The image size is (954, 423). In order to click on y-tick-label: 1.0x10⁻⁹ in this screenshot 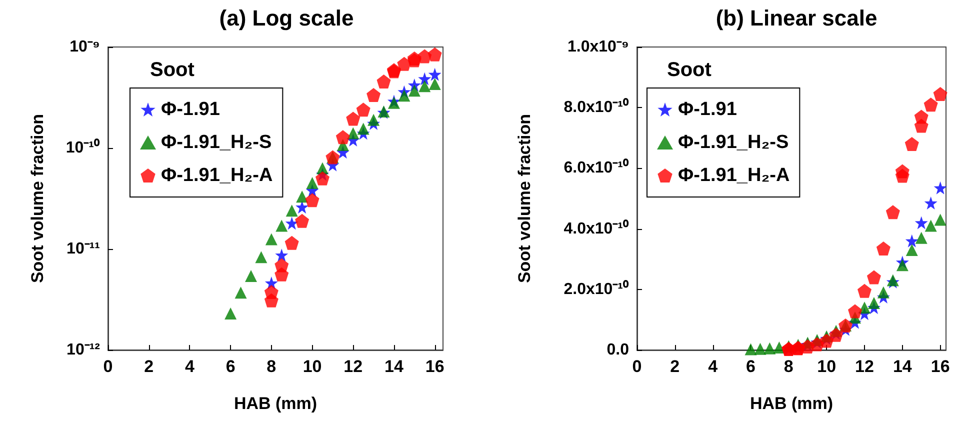, I will do `click(598, 47)`.